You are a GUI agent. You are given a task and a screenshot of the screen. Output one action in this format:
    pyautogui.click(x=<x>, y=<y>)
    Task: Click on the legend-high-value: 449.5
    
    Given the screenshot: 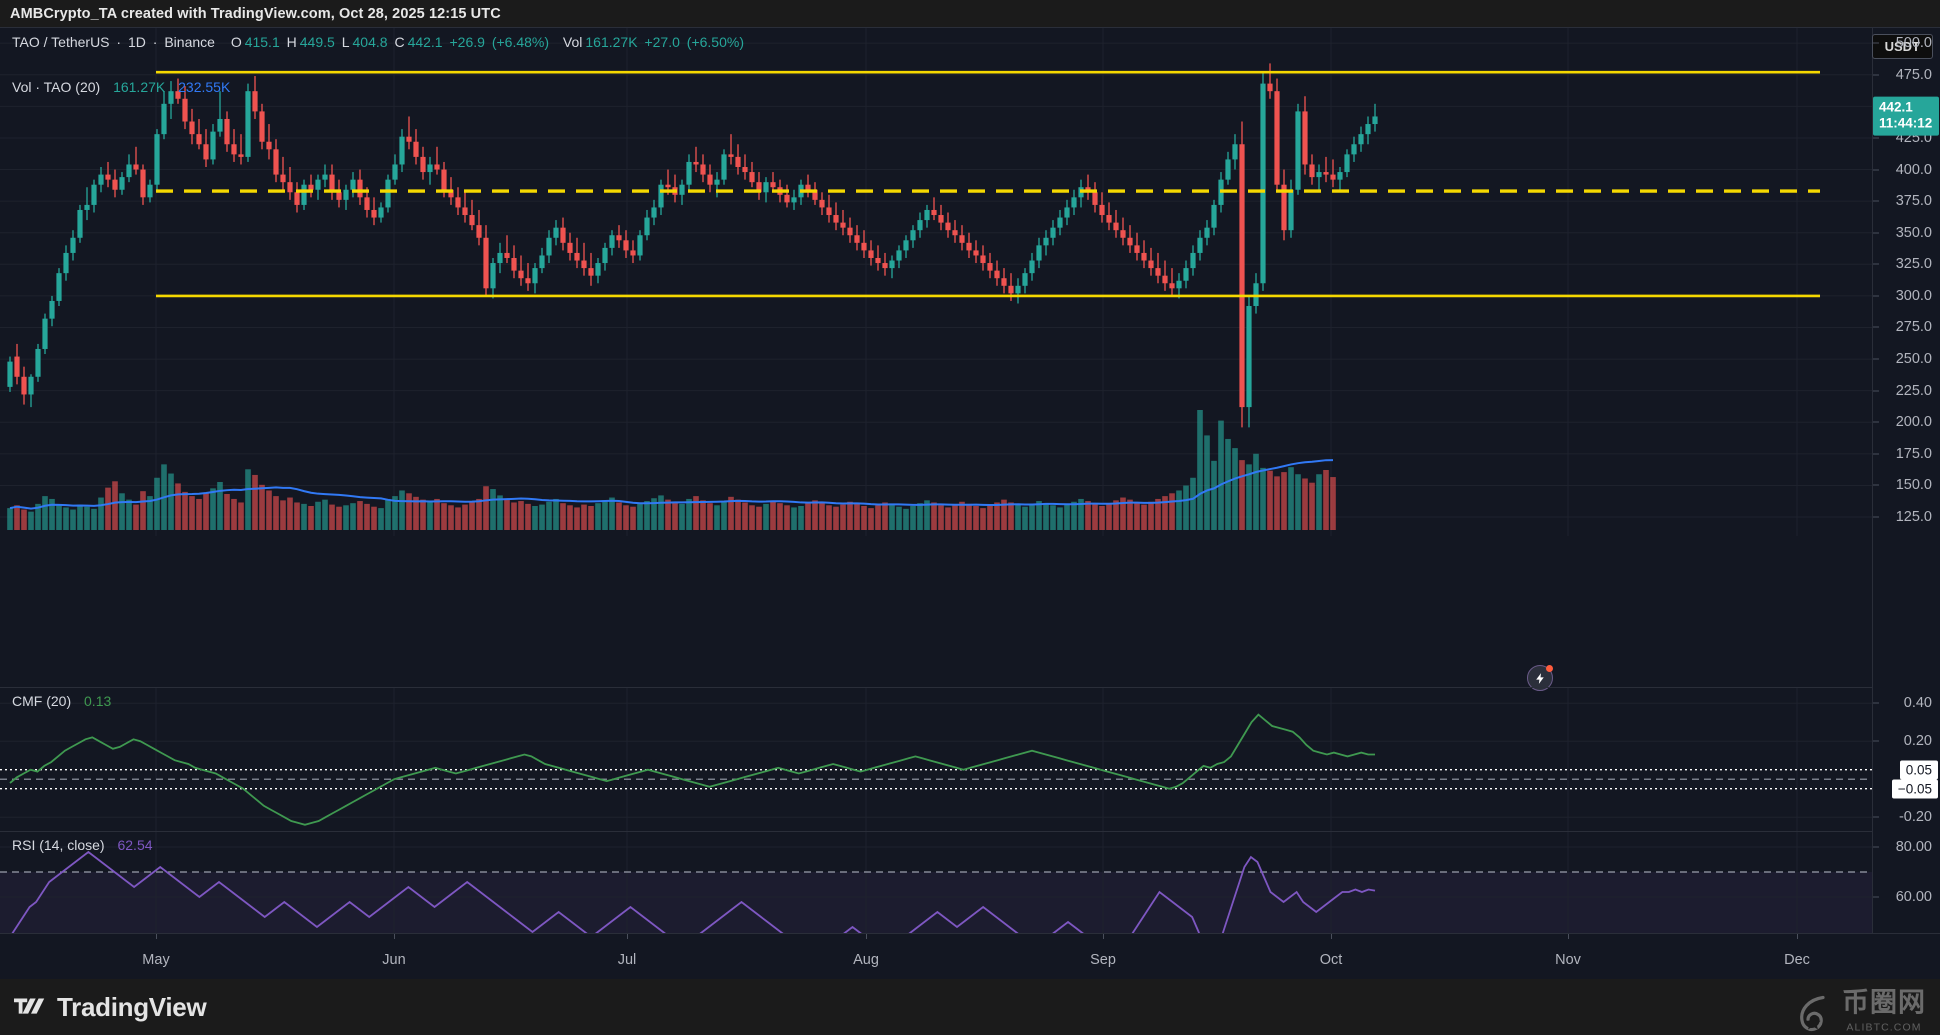 What is the action you would take?
    pyautogui.click(x=317, y=42)
    